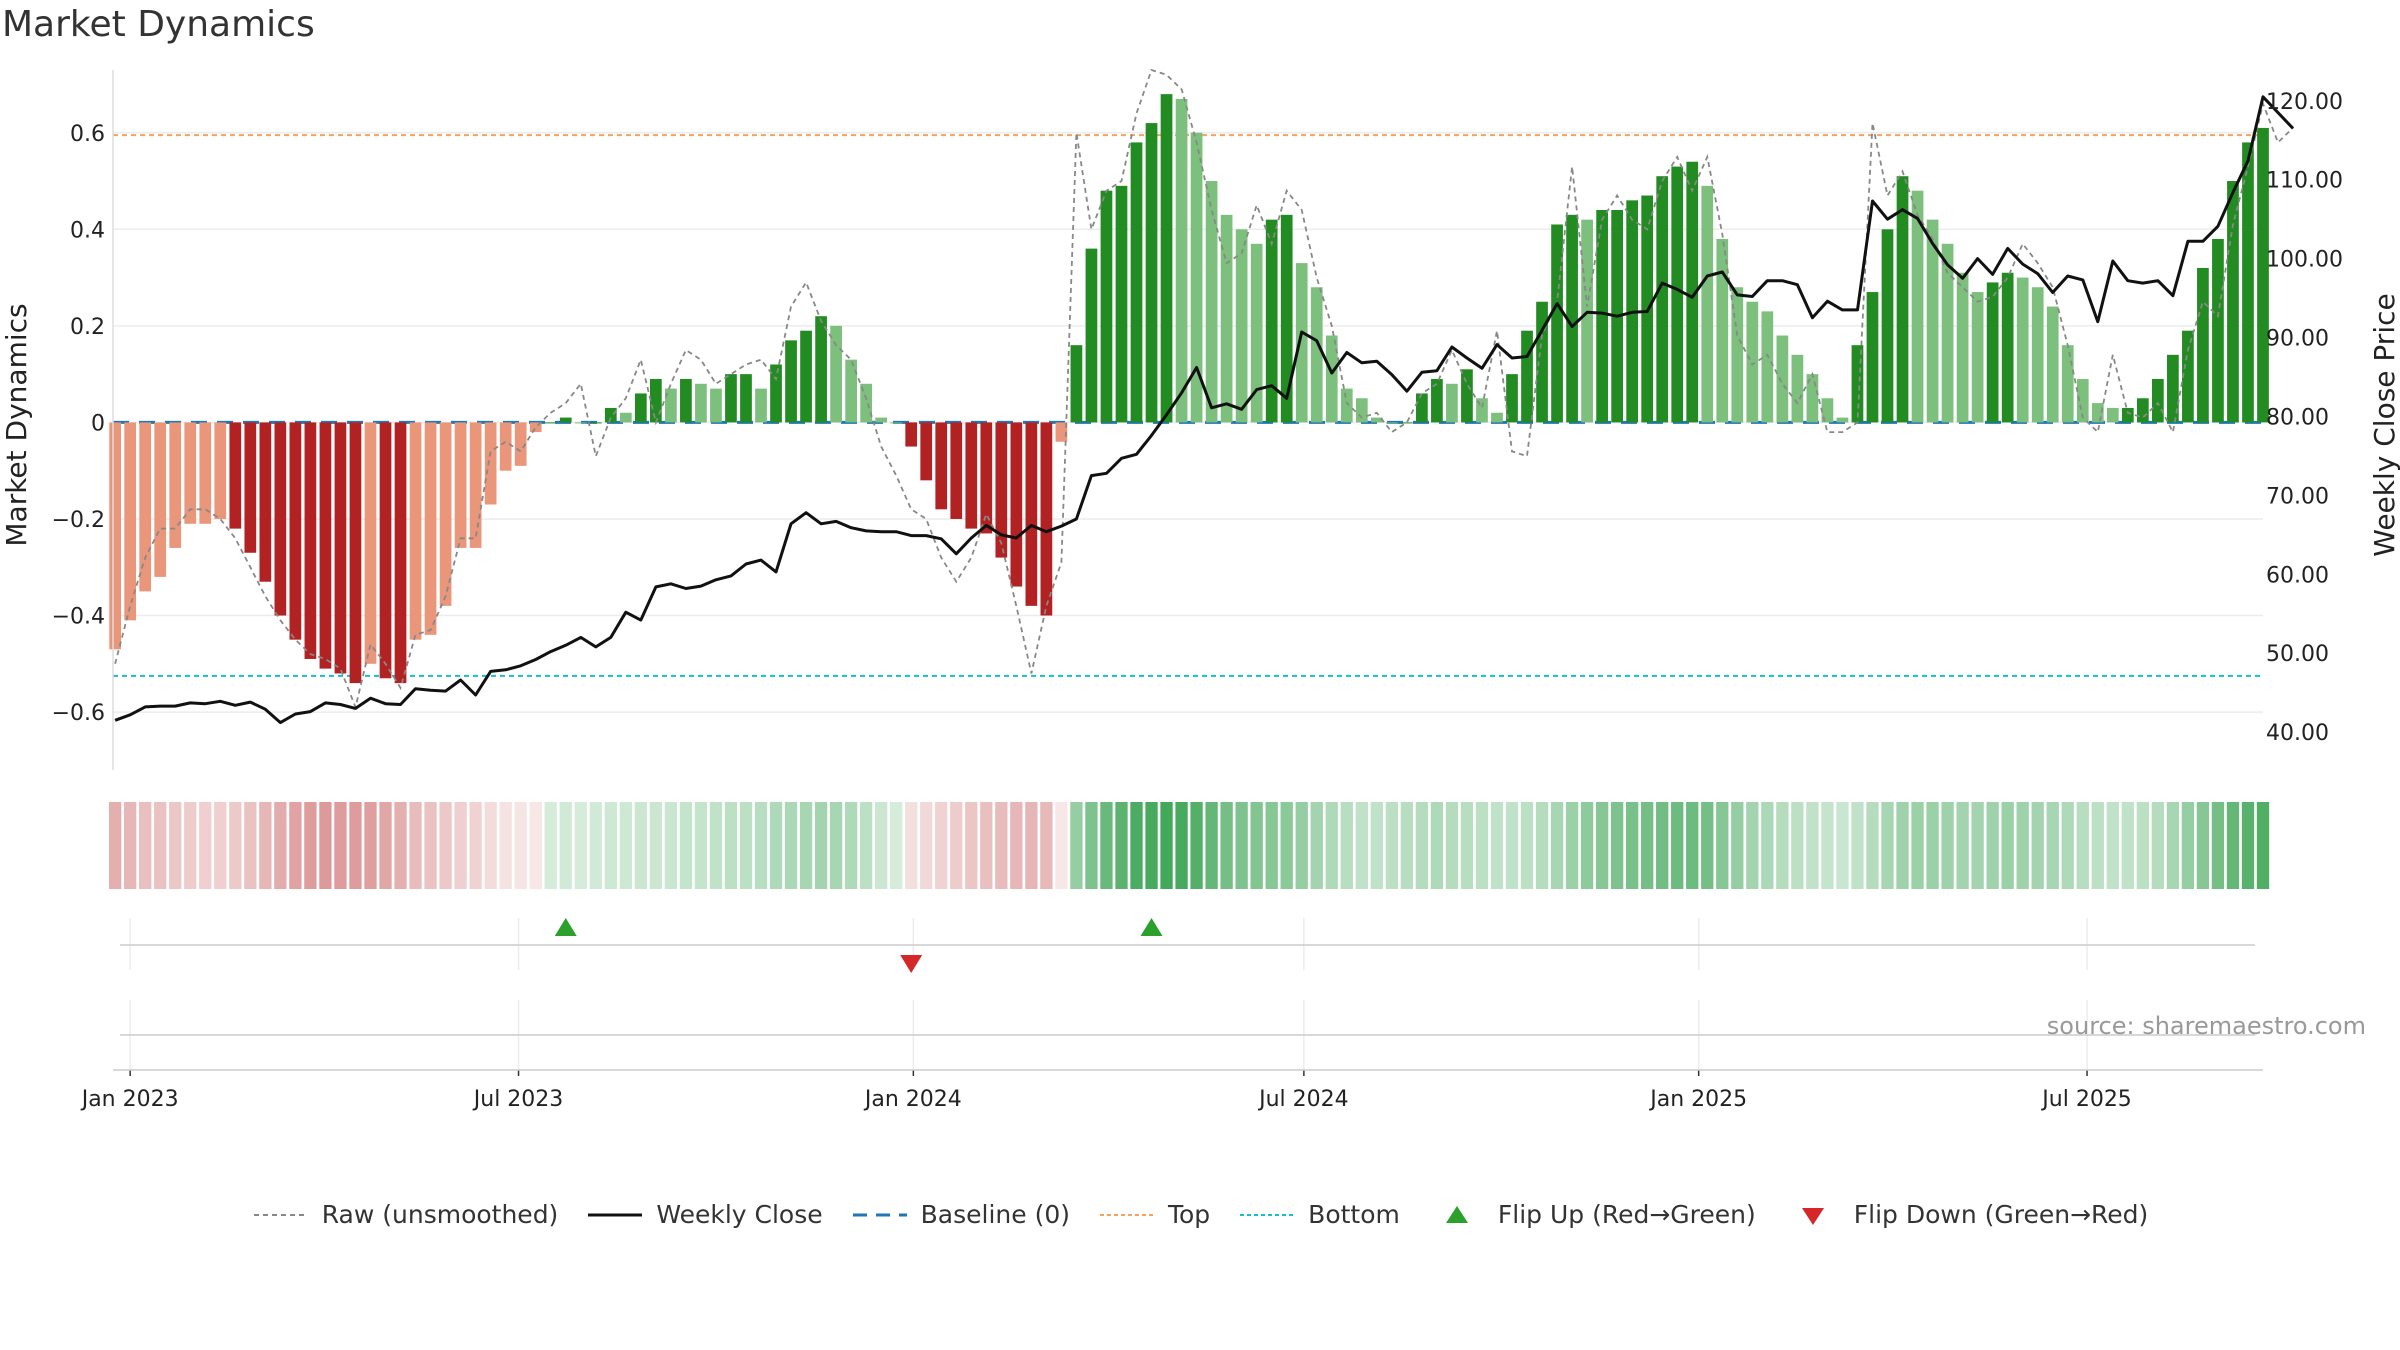 Image resolution: width=2400 pixels, height=1350 pixels. I want to click on legend-label-flip-up: Flip Up (Red→Green), so click(1626, 1214).